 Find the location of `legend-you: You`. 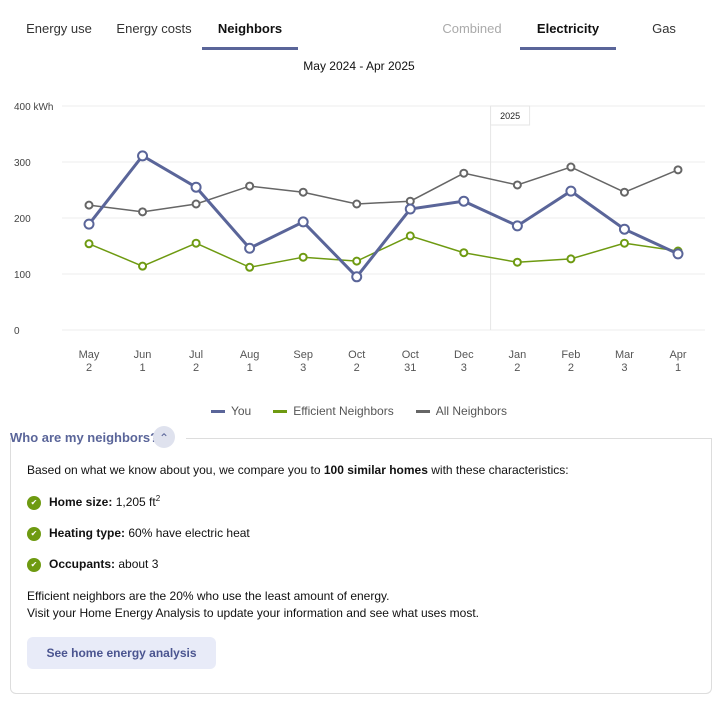

legend-you: You is located at coordinates (230, 411).